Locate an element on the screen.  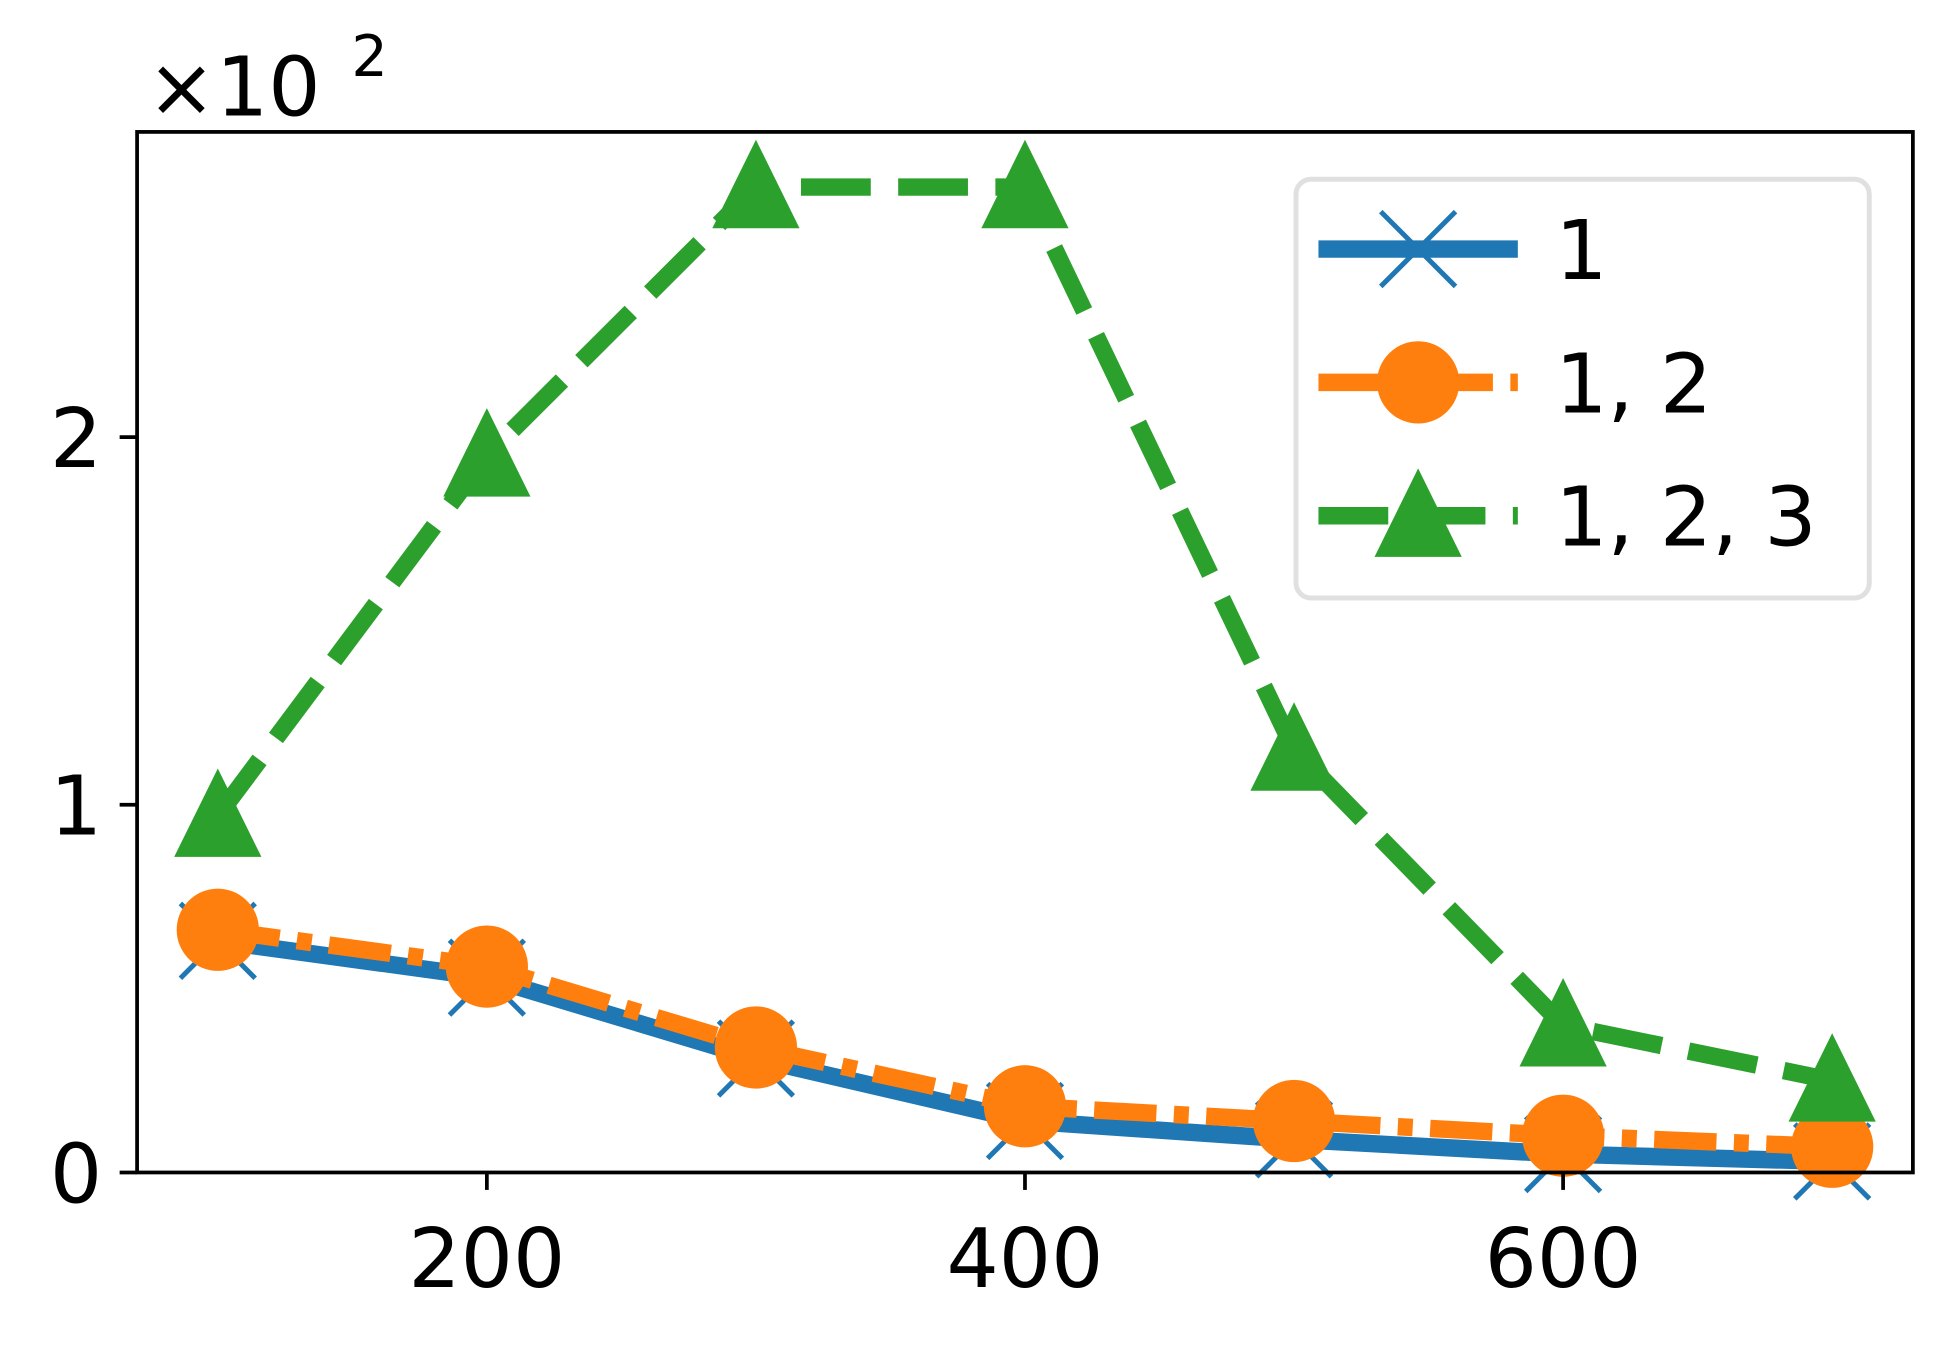
y-multiplier-exponent: 2 is located at coordinates (369, 56).